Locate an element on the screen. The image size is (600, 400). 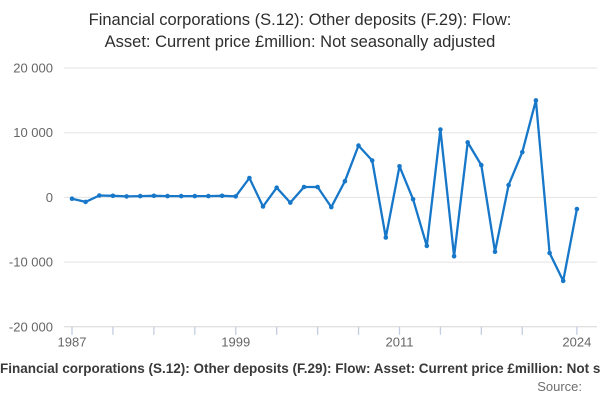
y-tick-label: 0 is located at coordinates (49, 197).